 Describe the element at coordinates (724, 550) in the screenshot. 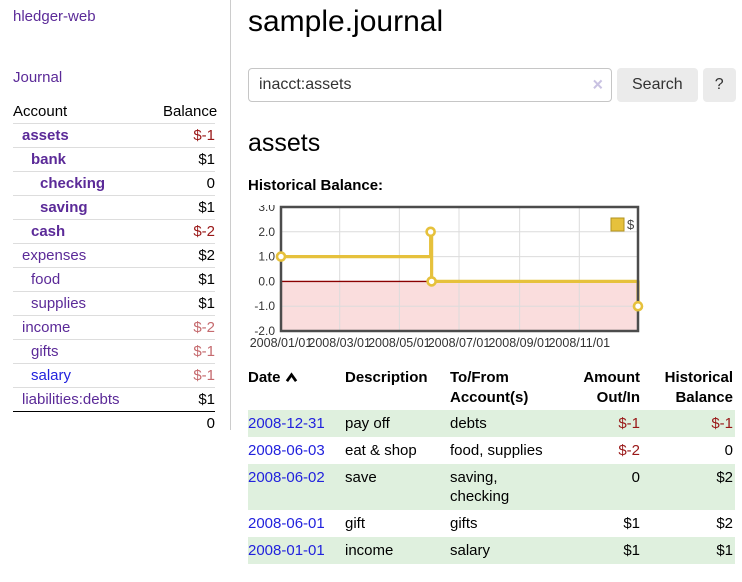

I see `register-balance-cell: $1` at that location.